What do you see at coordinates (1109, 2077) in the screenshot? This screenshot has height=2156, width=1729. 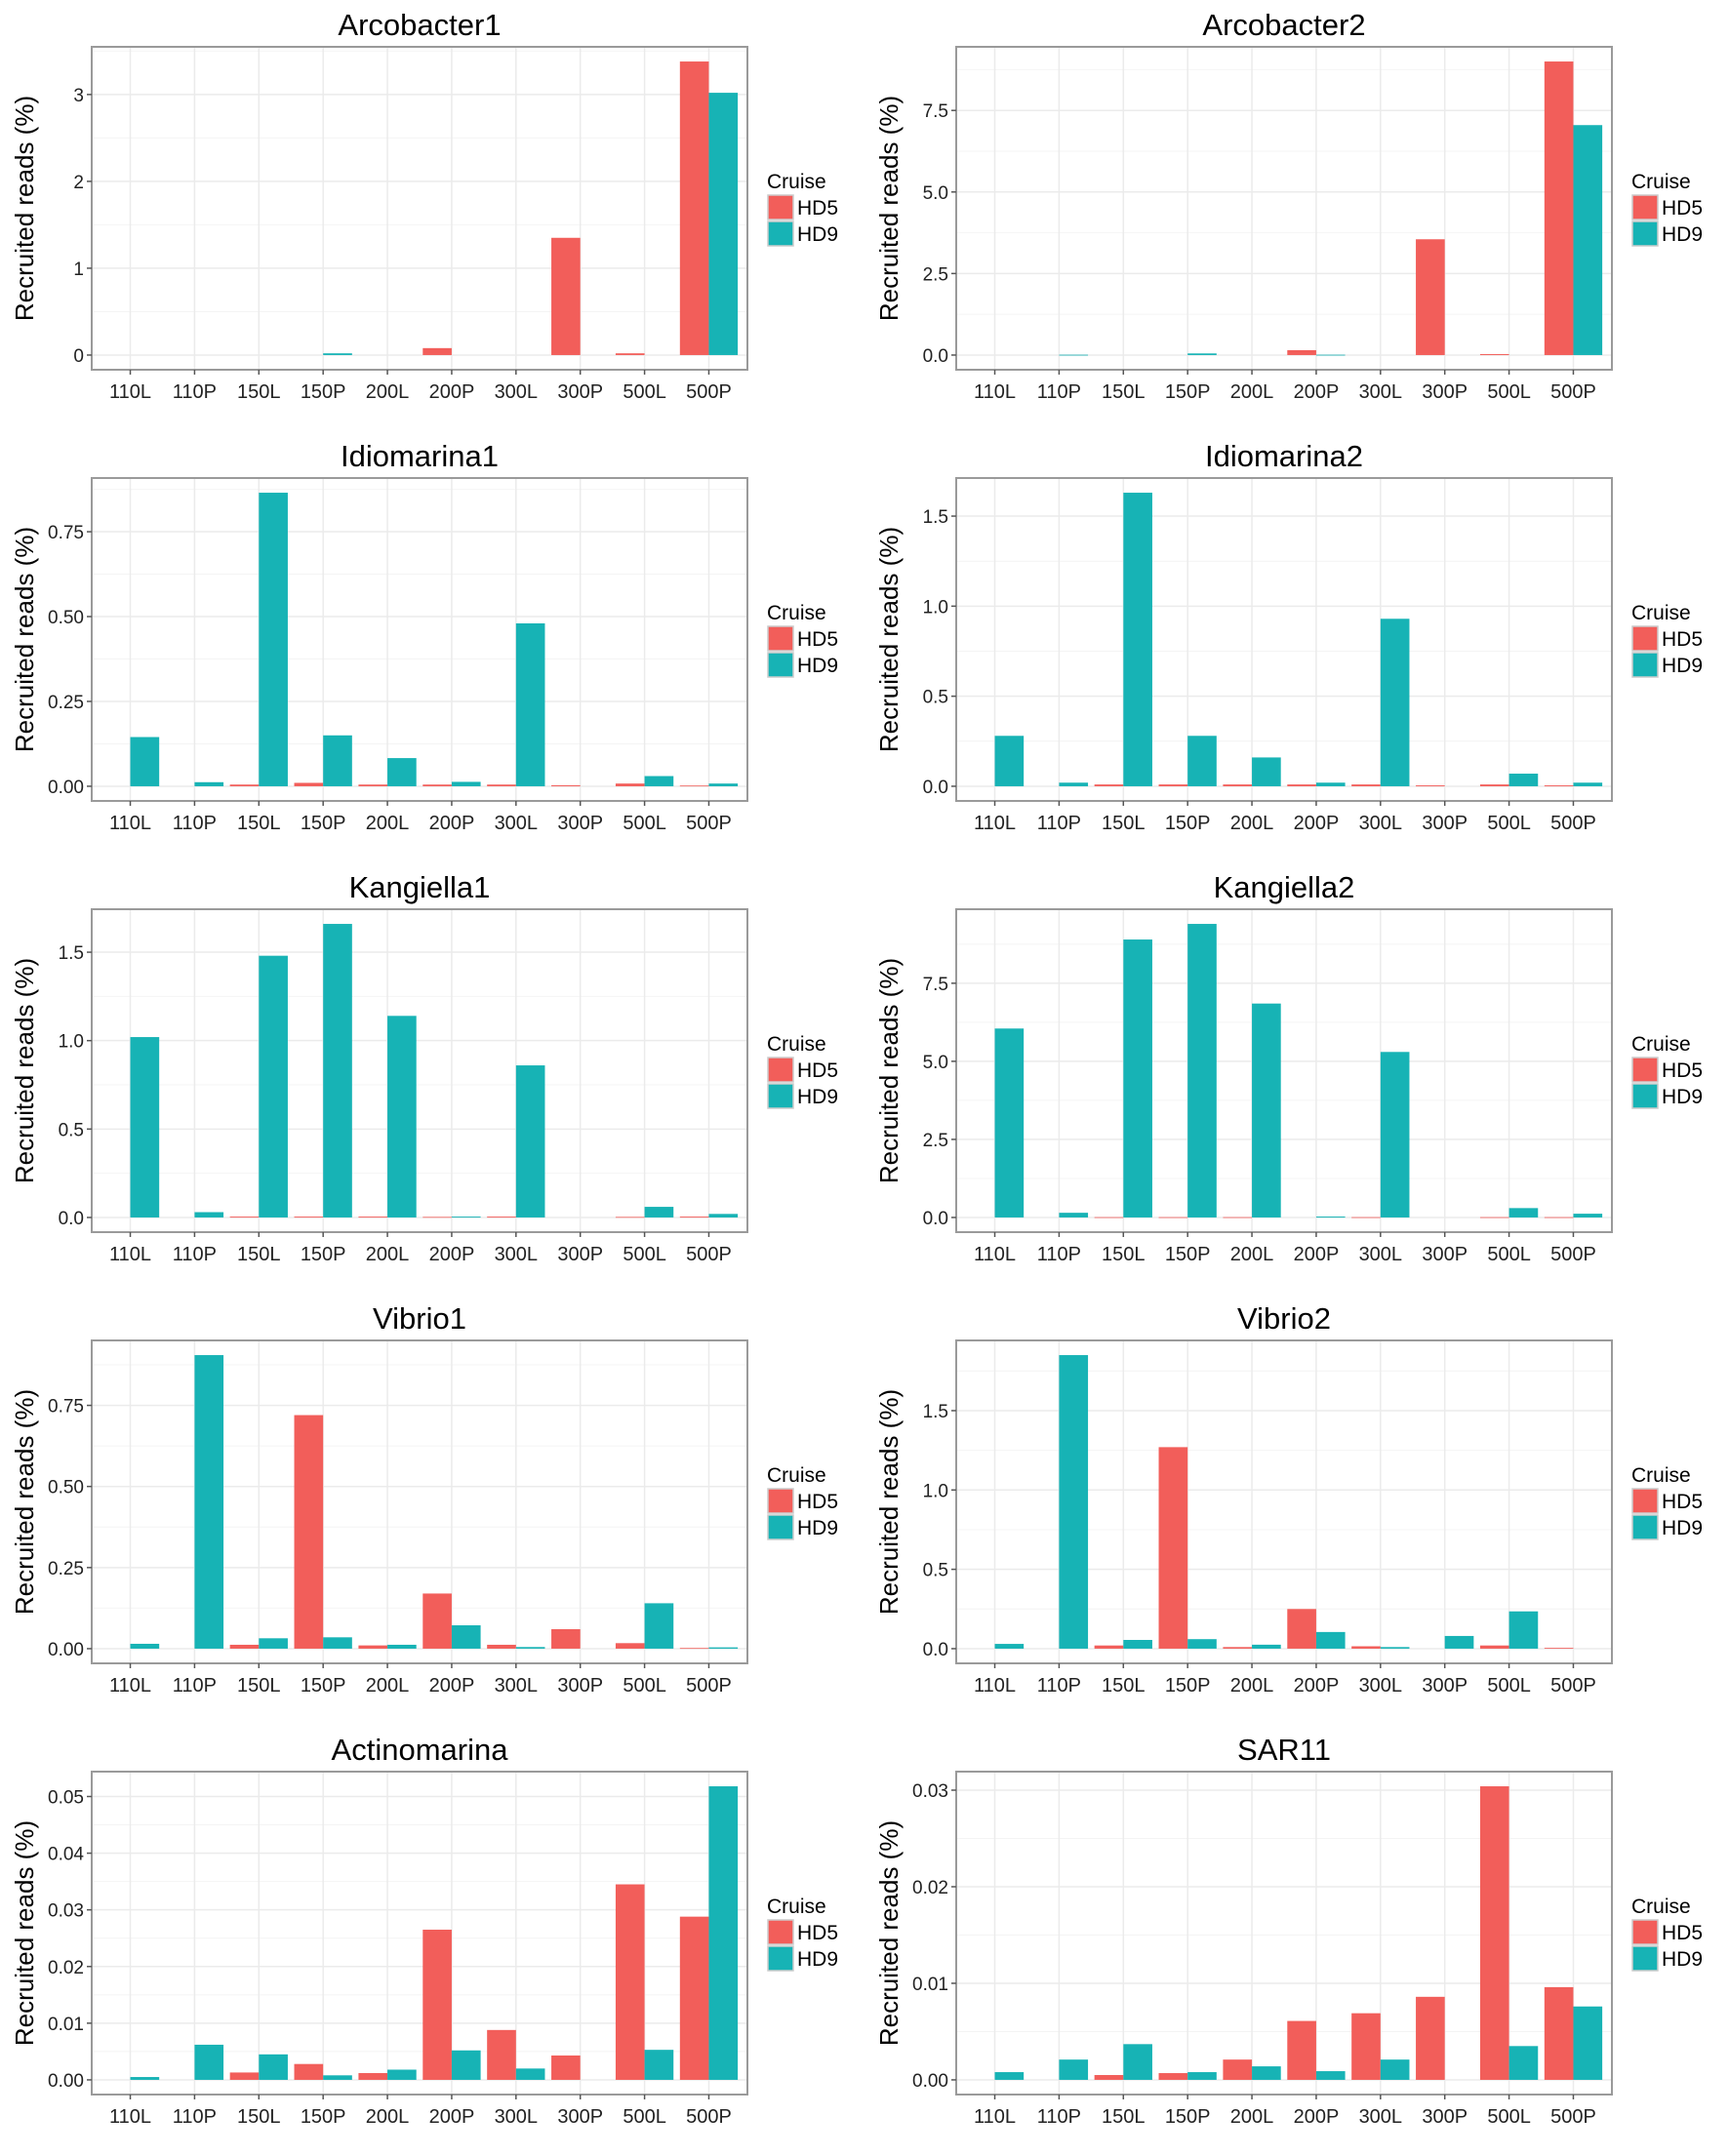 I see `bar-hd5-150l` at bounding box center [1109, 2077].